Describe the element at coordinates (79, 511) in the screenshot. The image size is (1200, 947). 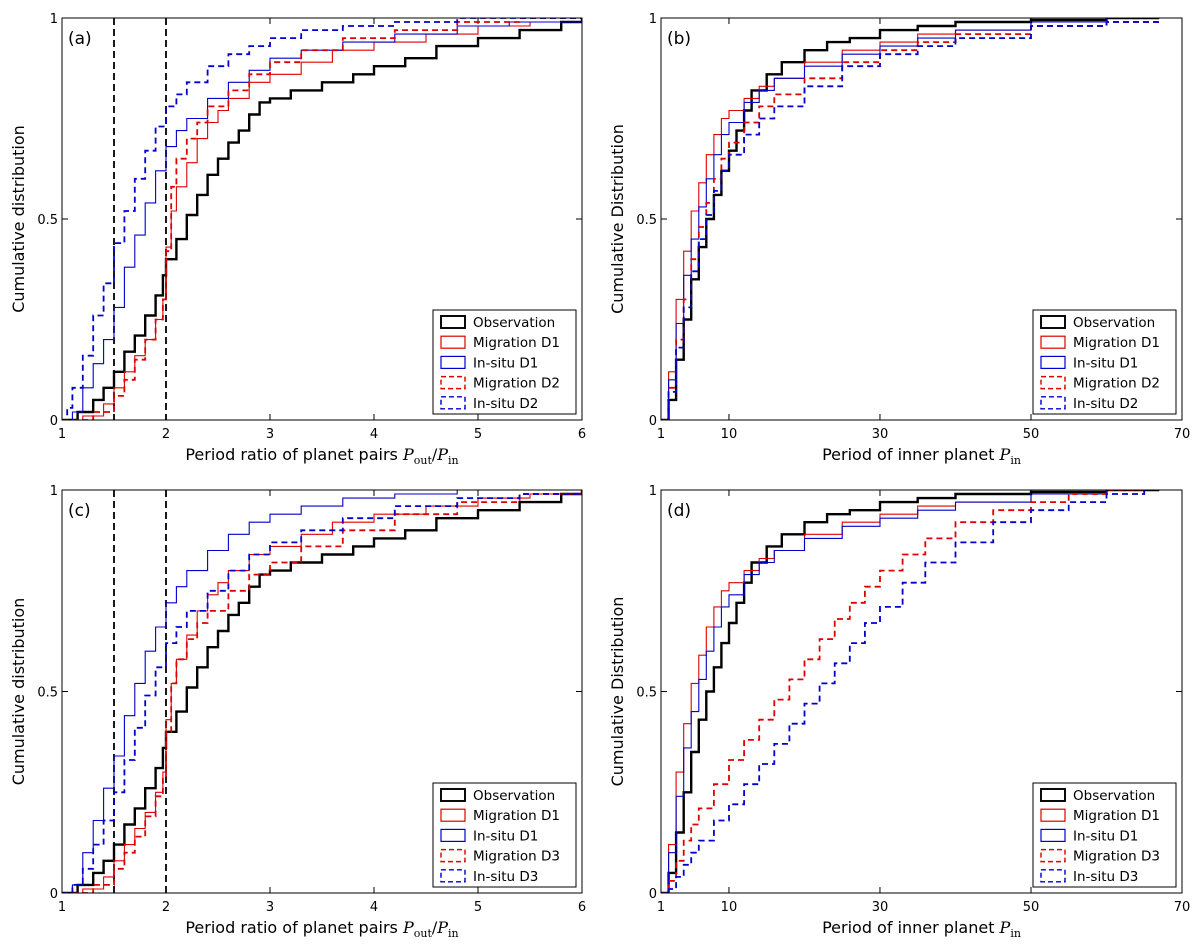
I see `panel-label: (c)` at that location.